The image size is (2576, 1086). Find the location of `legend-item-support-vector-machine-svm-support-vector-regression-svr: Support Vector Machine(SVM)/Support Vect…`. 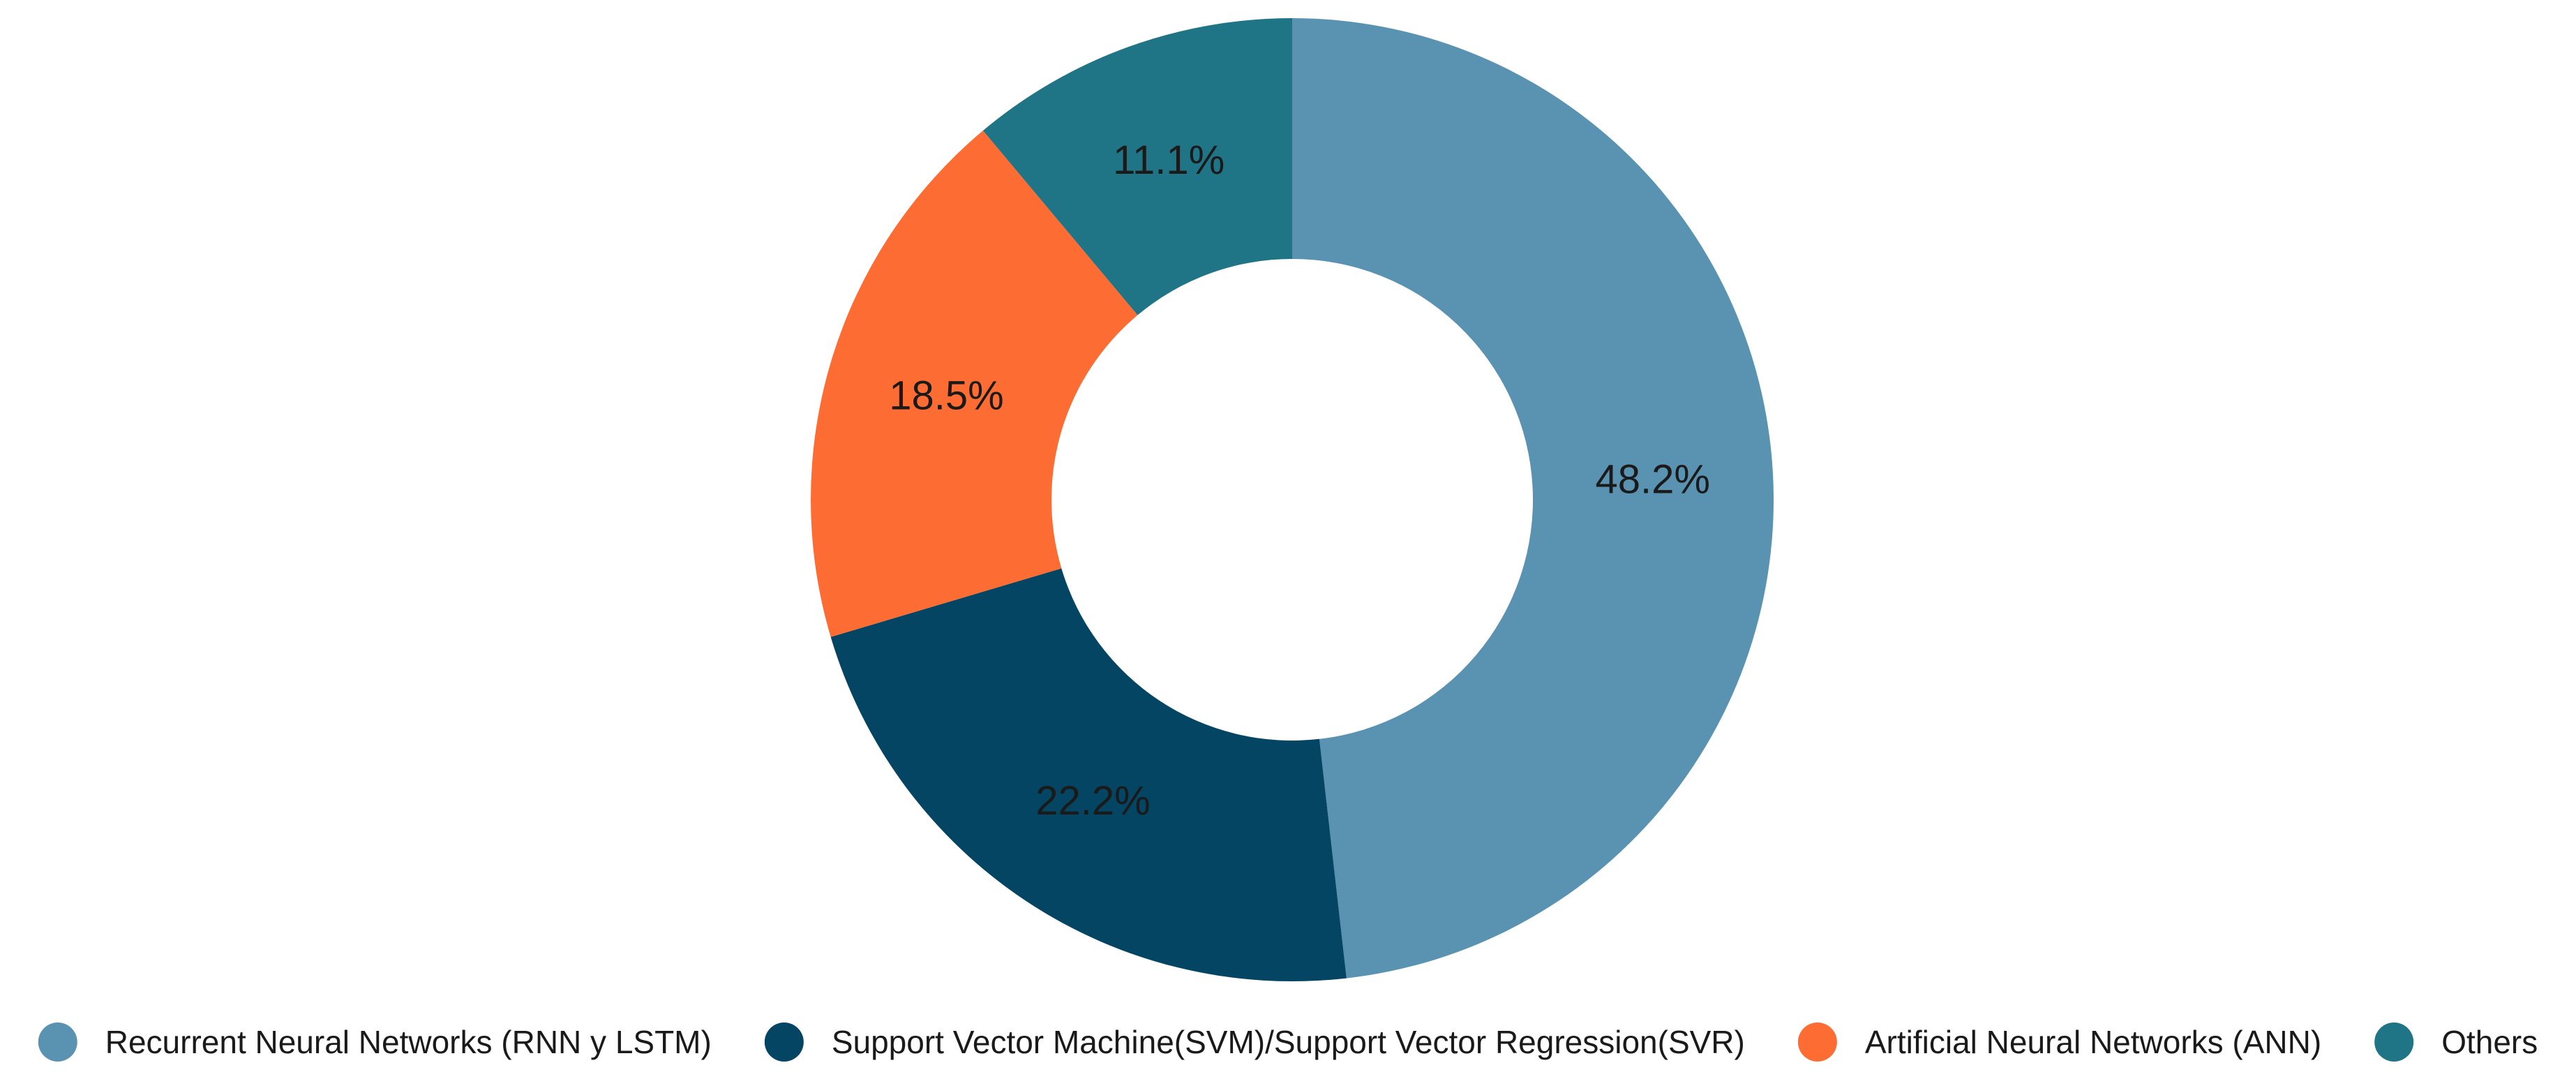

legend-item-support-vector-machine-svm-support-vector-regression-svr: Support Vector Machine(SVM)/Support Vect… is located at coordinates (1254, 1042).